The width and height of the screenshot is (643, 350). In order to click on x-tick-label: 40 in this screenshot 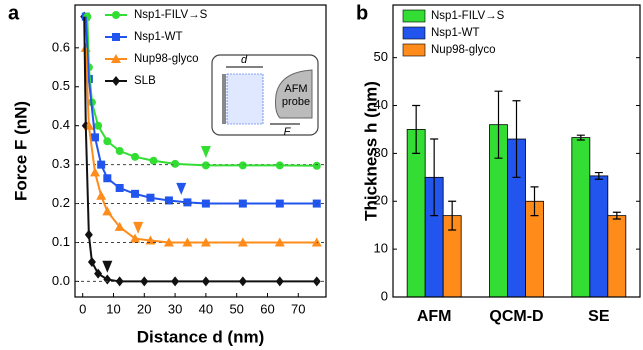, I will do `click(206, 308)`.